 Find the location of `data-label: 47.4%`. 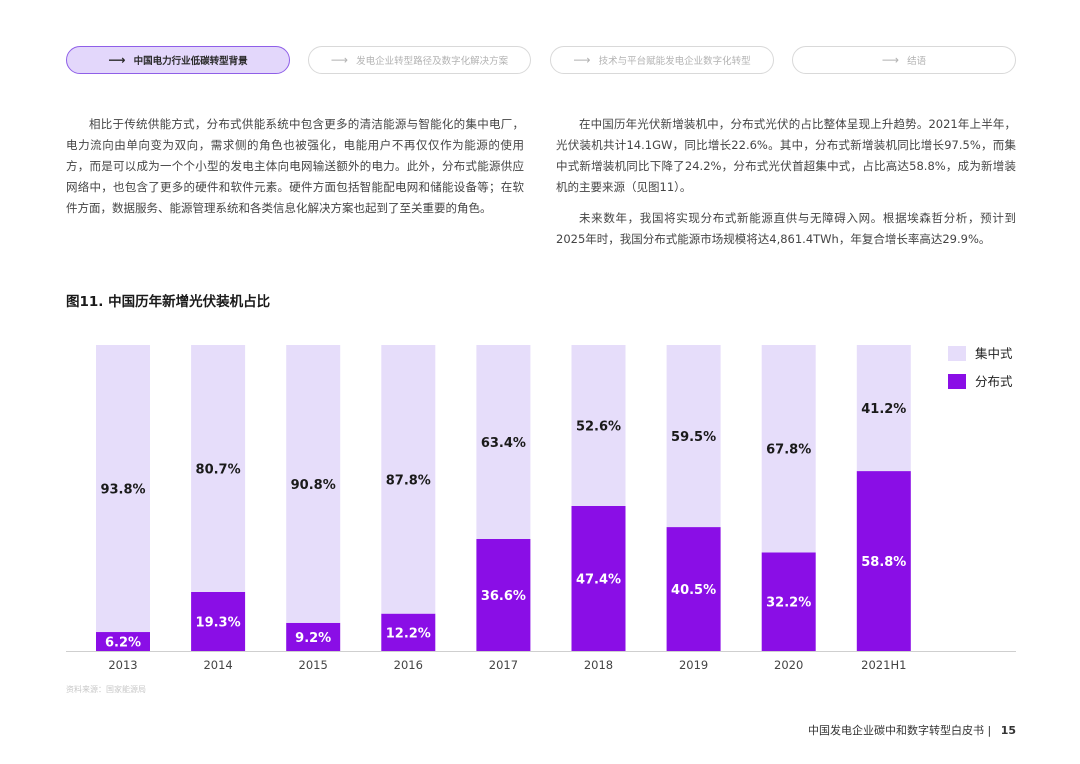

data-label: 47.4% is located at coordinates (598, 579).